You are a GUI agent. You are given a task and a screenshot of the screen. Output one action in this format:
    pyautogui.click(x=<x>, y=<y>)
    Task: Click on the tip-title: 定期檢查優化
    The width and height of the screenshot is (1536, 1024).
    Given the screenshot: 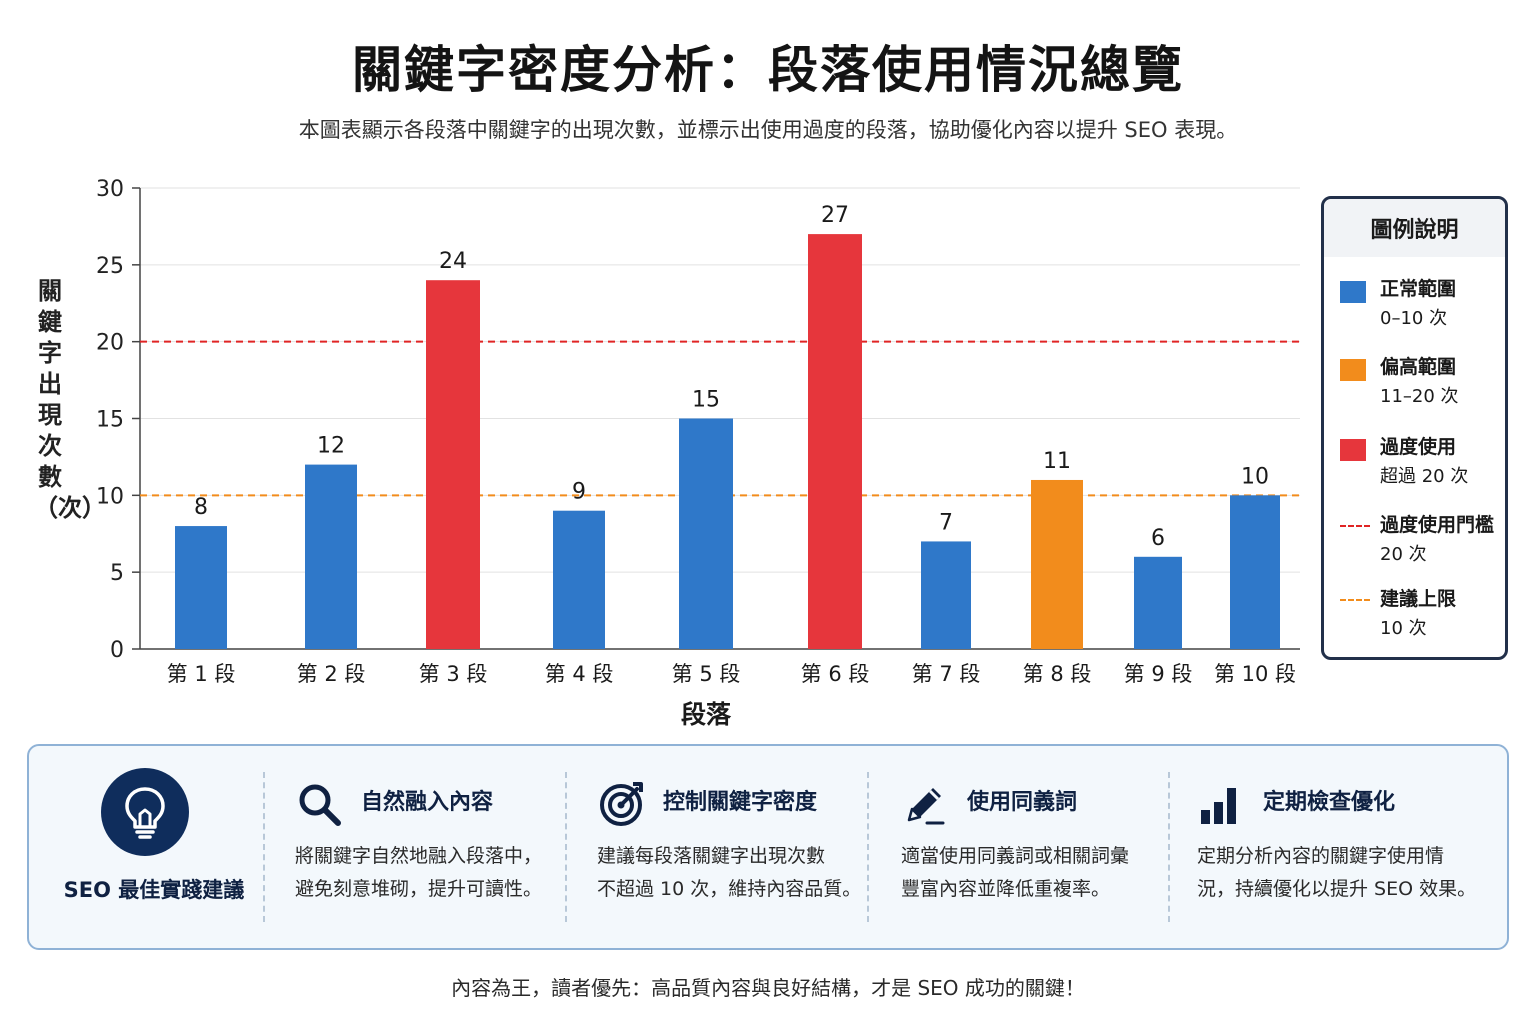 What is the action you would take?
    pyautogui.click(x=1329, y=802)
    